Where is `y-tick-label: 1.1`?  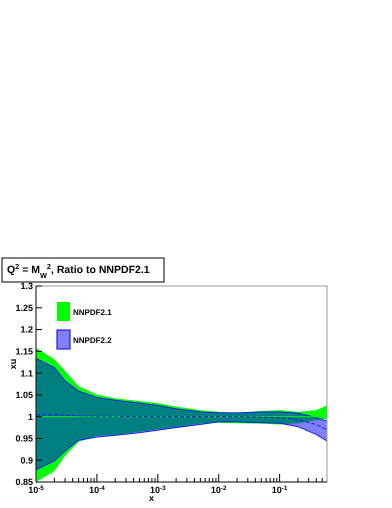 y-tick-label: 1.1 is located at coordinates (26, 373).